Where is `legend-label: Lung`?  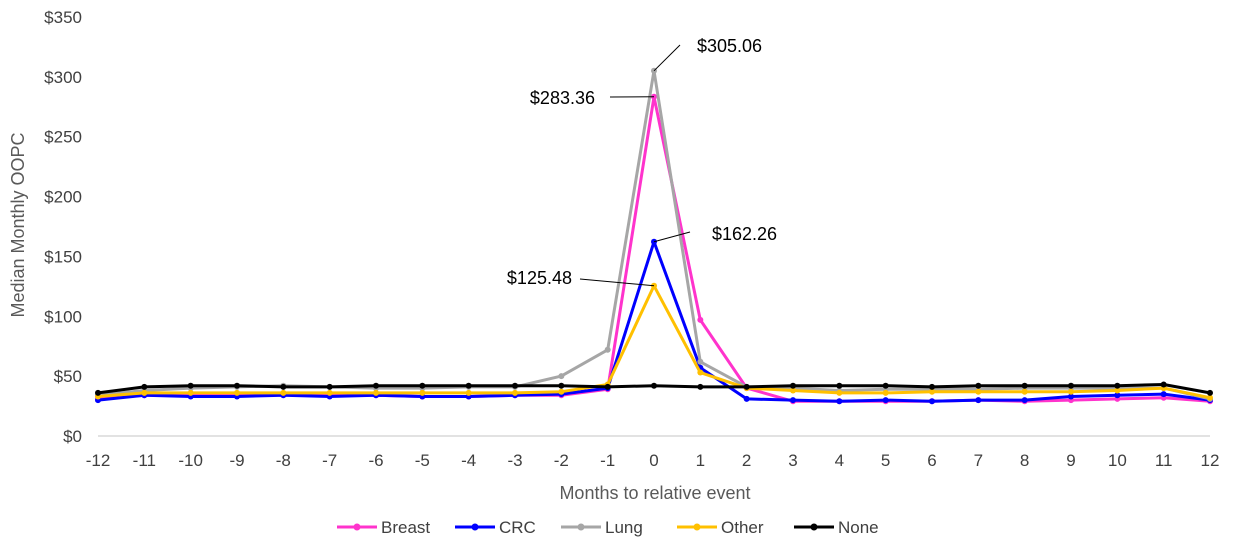
legend-label: Lung is located at coordinates (624, 527).